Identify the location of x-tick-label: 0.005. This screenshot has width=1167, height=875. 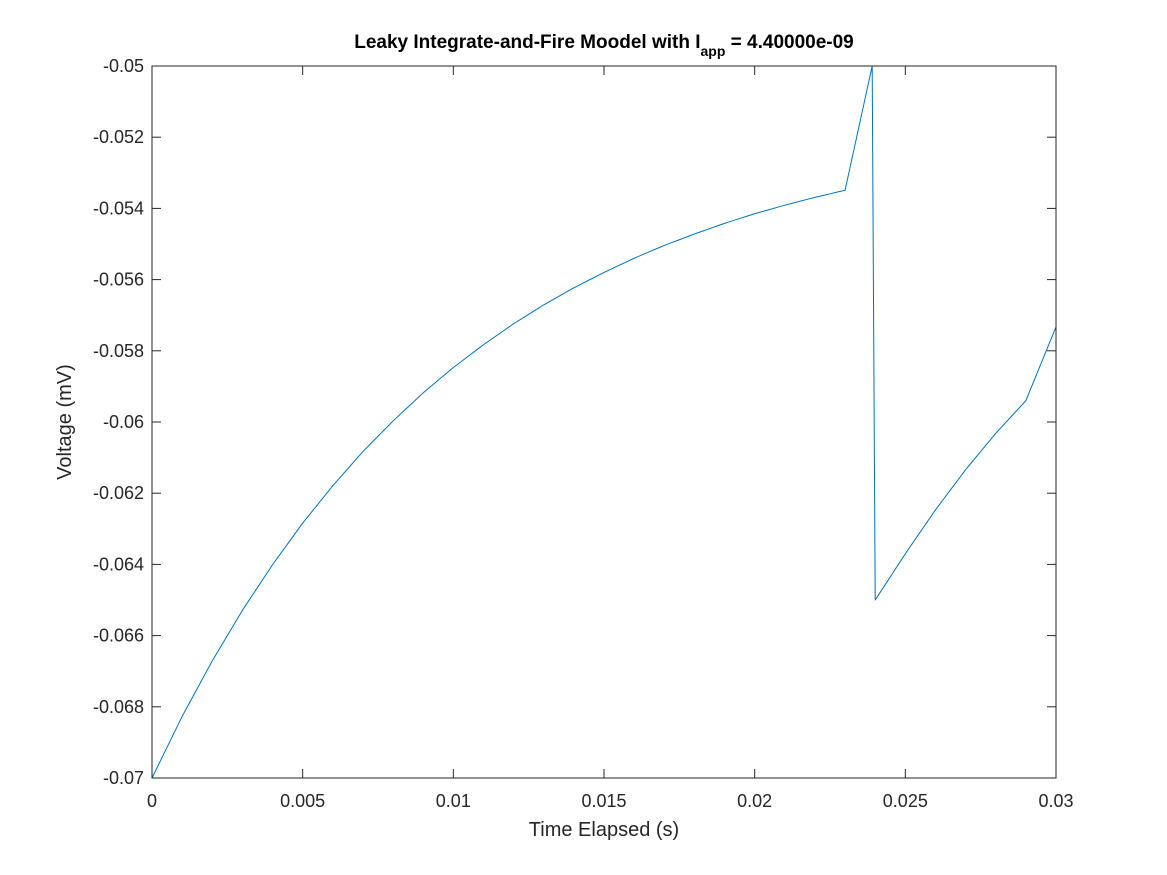
(302, 801).